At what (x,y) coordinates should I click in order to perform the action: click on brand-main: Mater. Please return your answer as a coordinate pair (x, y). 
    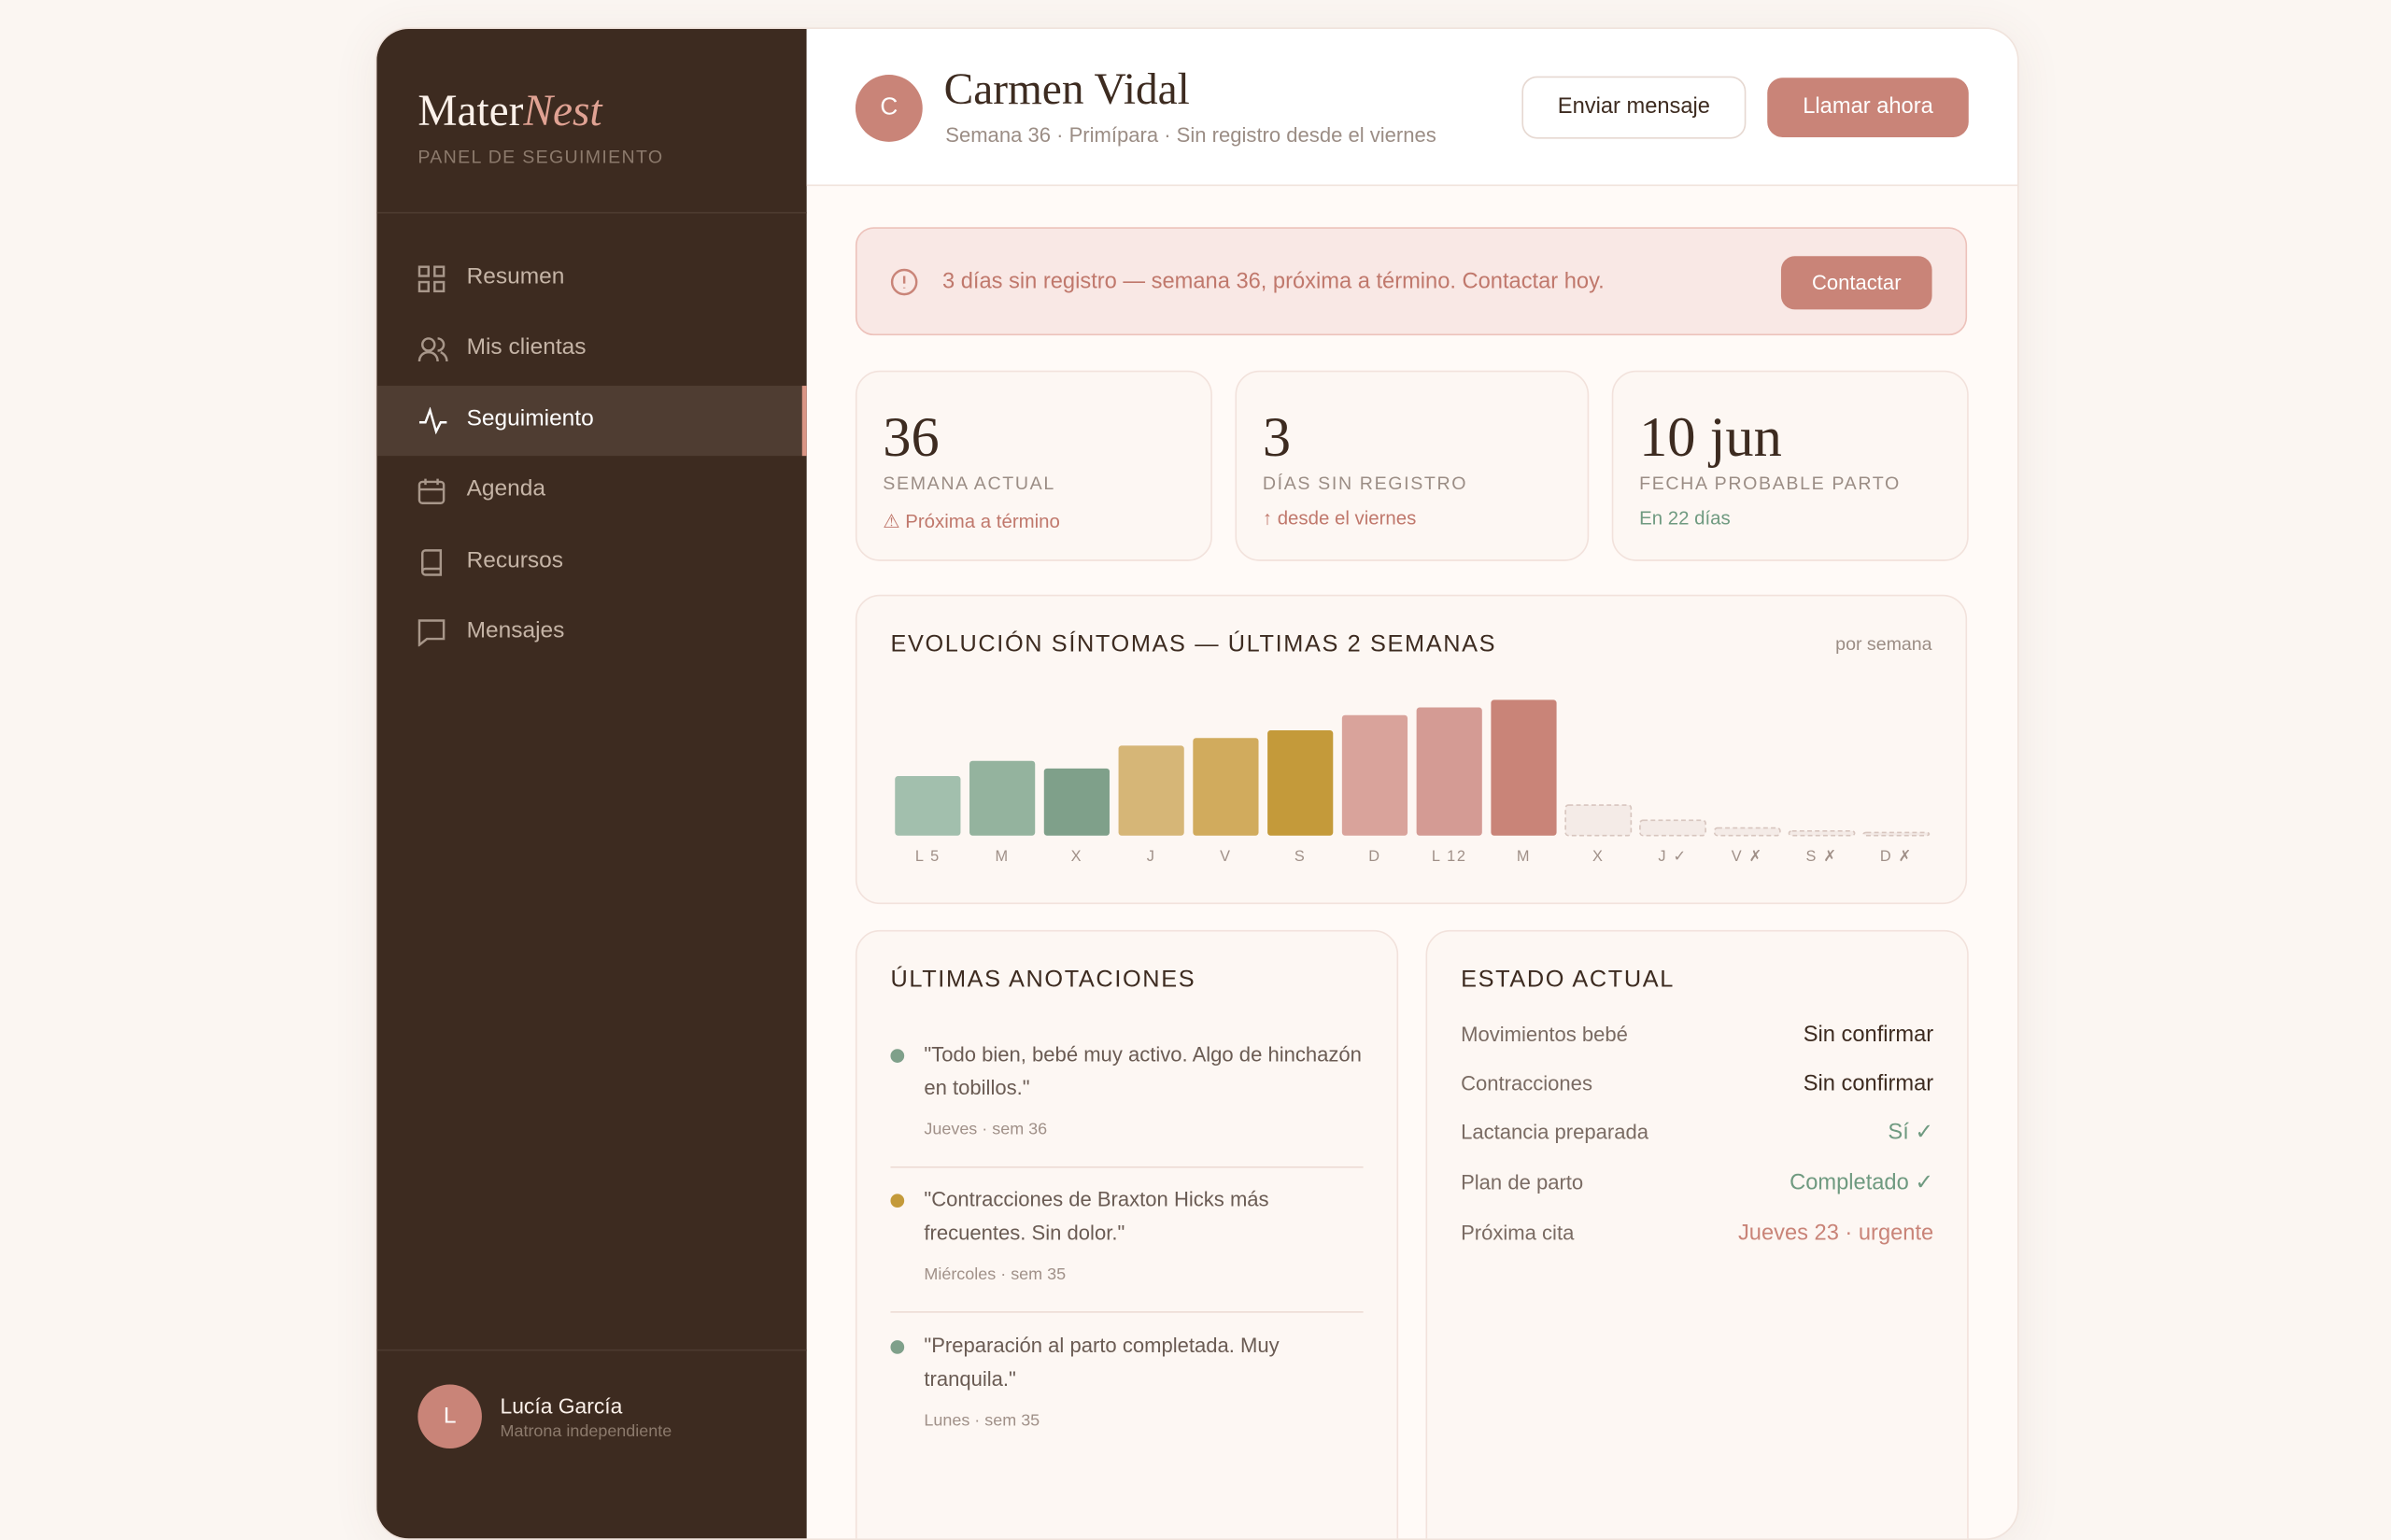
    Looking at the image, I should click on (471, 111).